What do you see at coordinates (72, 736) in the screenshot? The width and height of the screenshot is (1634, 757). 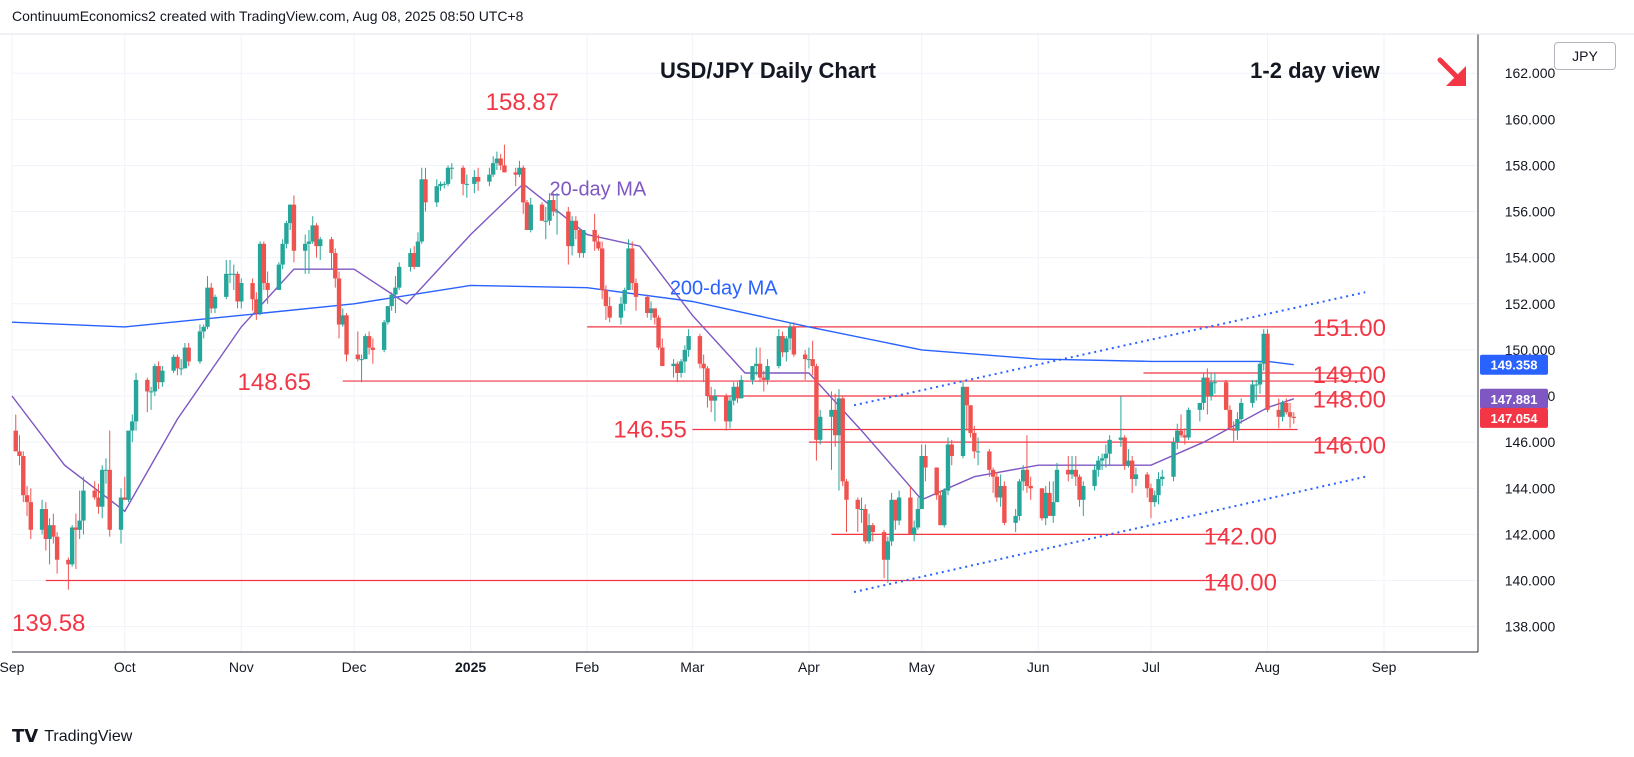 I see `tradingview-logo: TV TradingView` at bounding box center [72, 736].